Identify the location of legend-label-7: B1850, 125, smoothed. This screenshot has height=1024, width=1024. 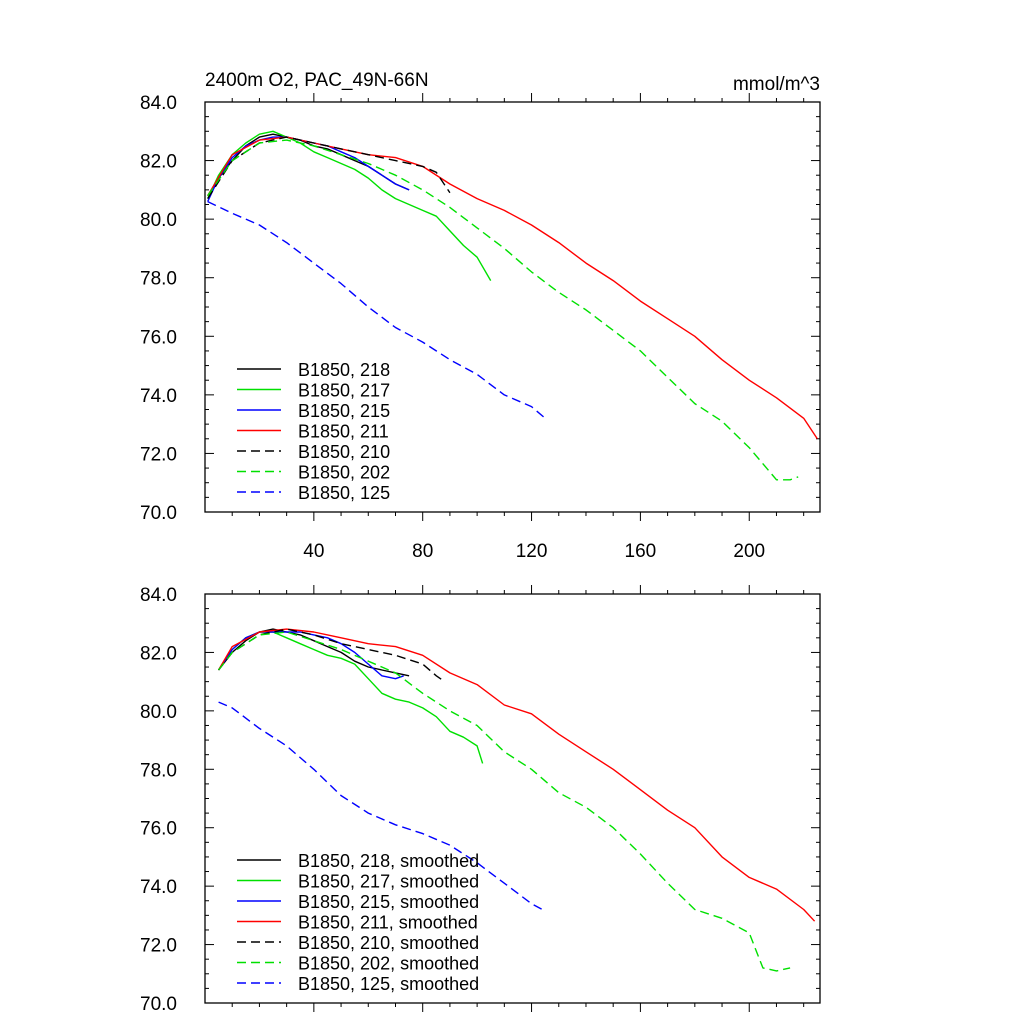
(388, 984).